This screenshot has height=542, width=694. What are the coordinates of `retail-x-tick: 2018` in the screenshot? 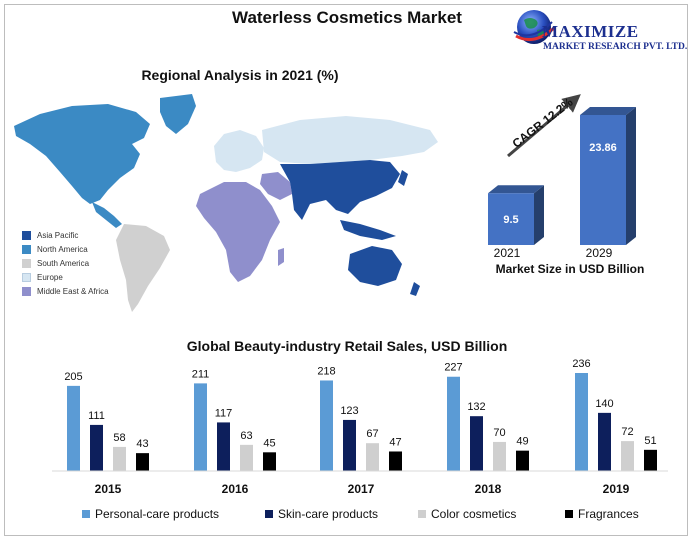 It's located at (488, 489).